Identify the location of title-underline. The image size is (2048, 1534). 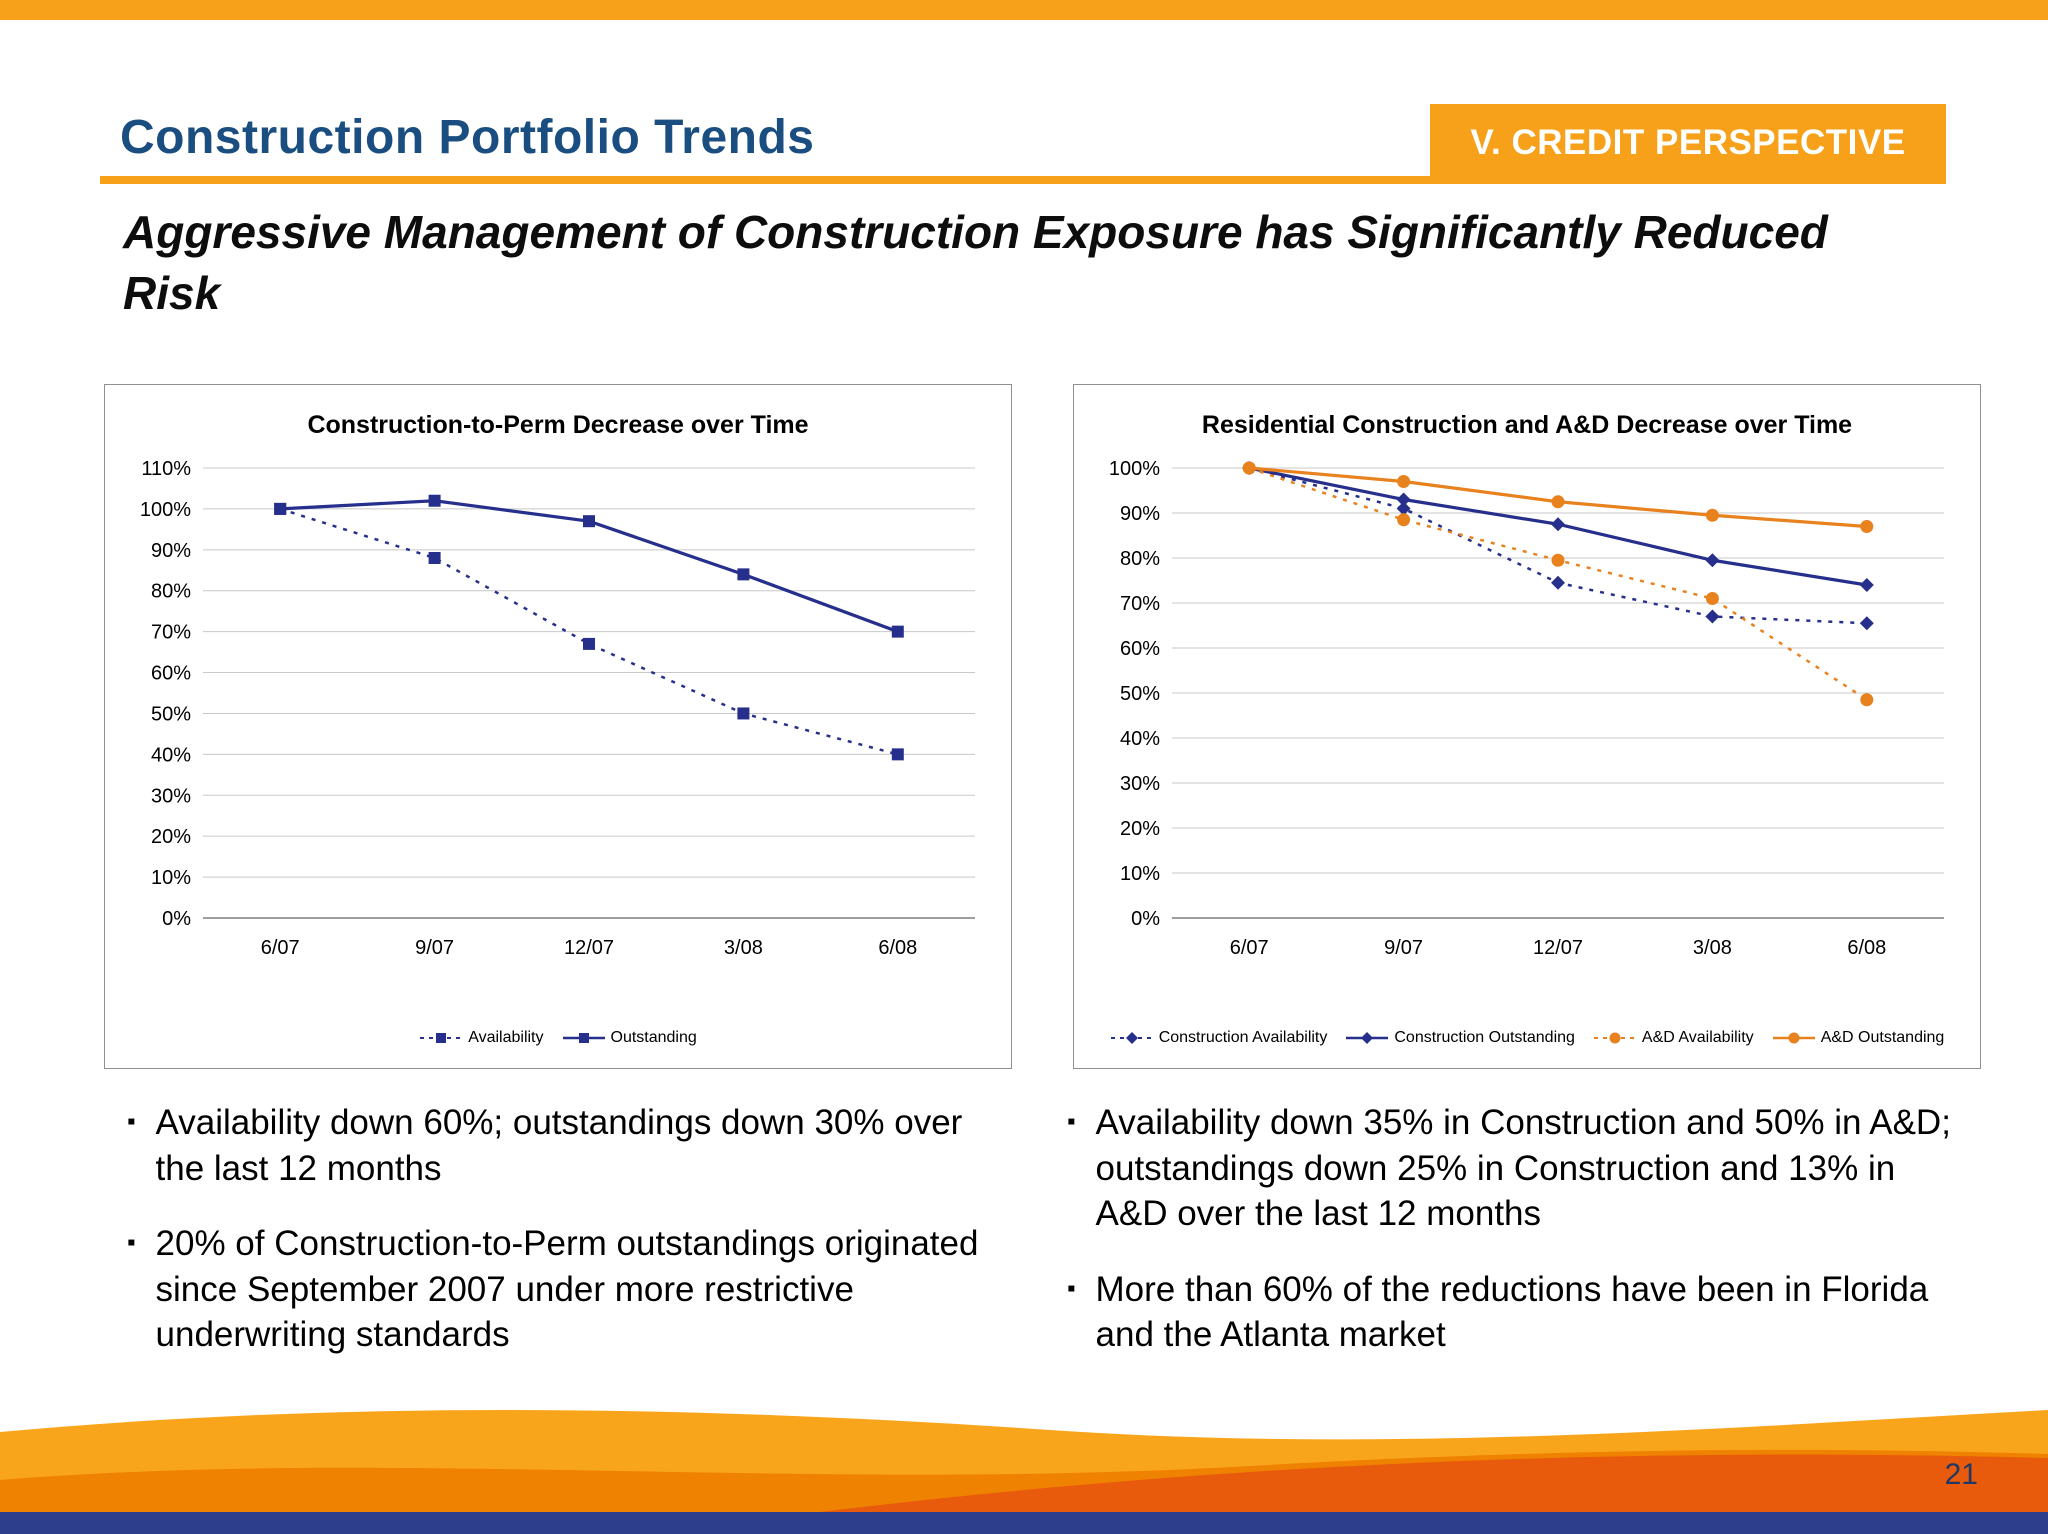
(1023, 180).